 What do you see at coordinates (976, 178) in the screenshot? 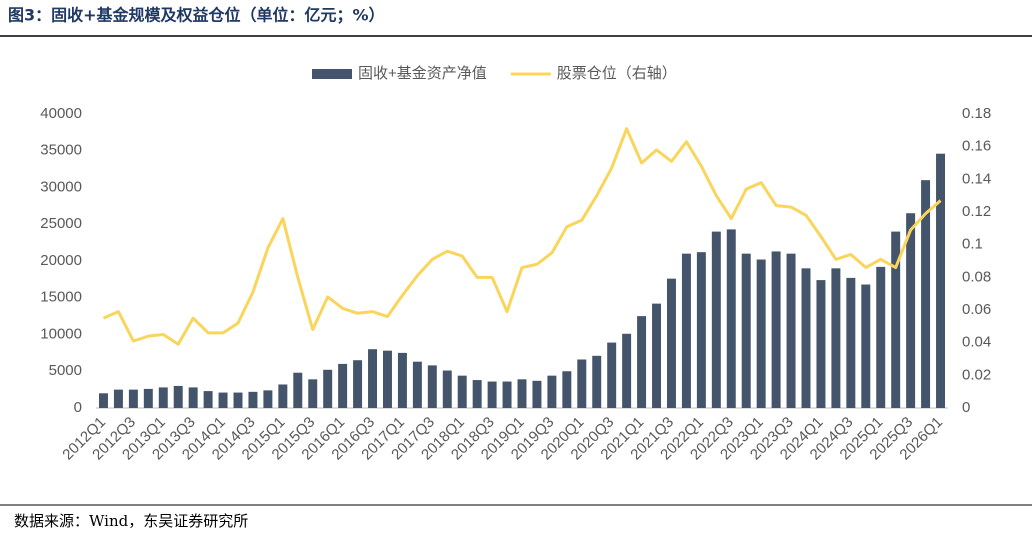
I see `y2-tick-label: 0.14` at bounding box center [976, 178].